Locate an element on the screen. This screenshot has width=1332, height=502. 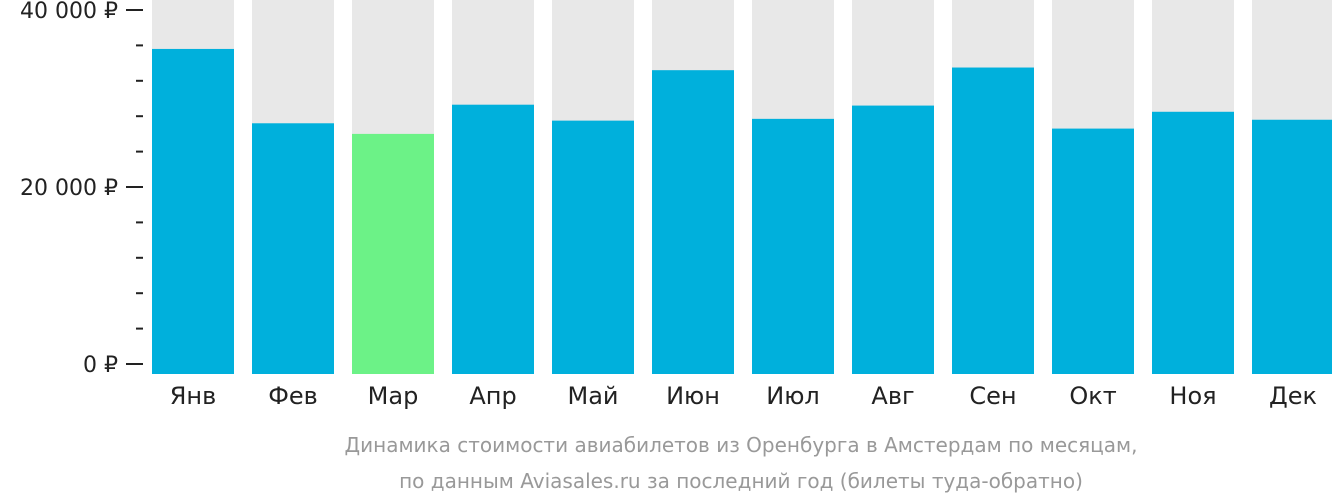
y-tick-label-1: 40 000 ₽ is located at coordinates (69, 12).